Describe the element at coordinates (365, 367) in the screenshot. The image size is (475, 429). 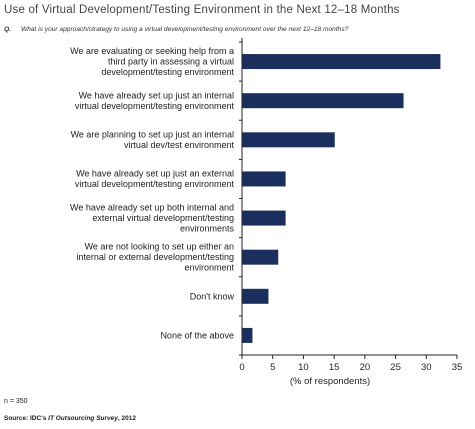
I see `x-tick-label: 20` at that location.